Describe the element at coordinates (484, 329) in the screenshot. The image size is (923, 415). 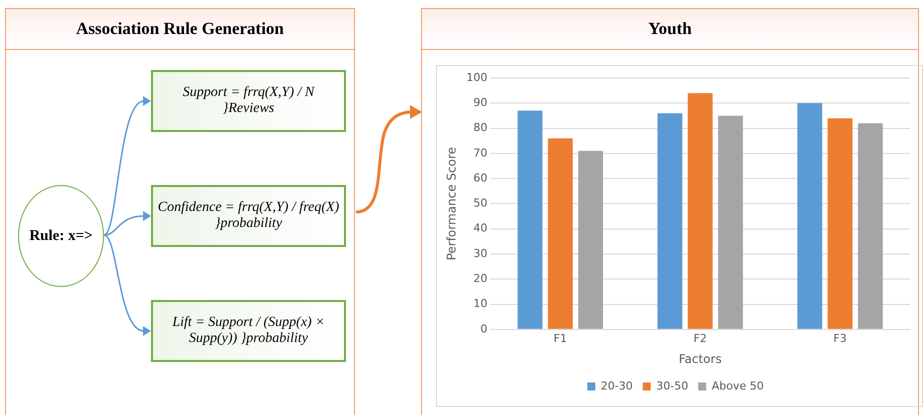
I see `y-tick-label: 0` at that location.